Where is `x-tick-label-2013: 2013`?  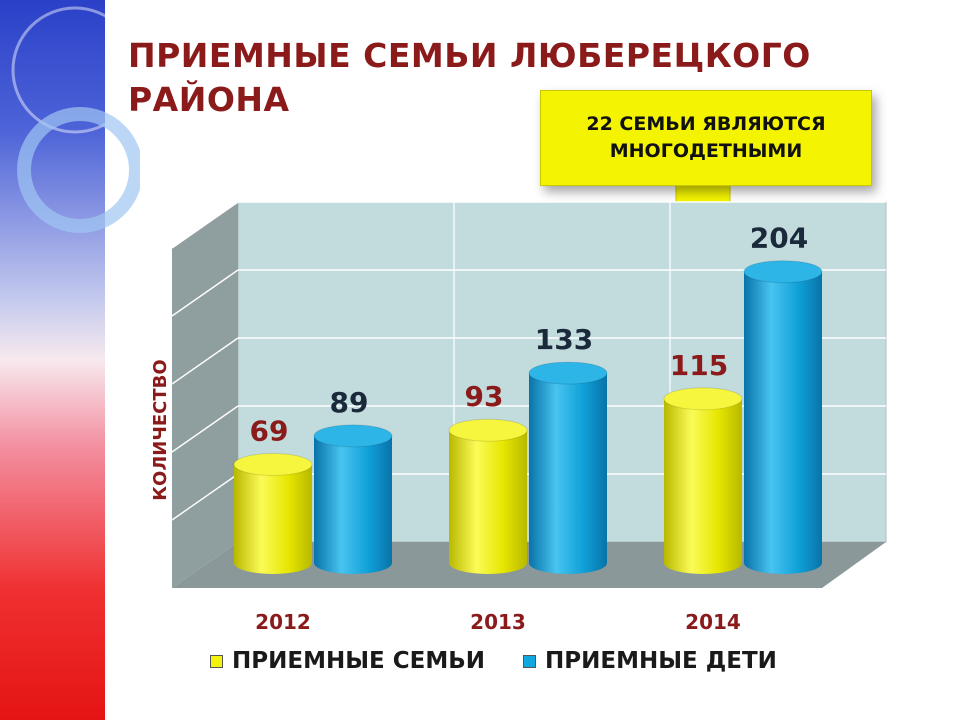 x-tick-label-2013: 2013 is located at coordinates (498, 622).